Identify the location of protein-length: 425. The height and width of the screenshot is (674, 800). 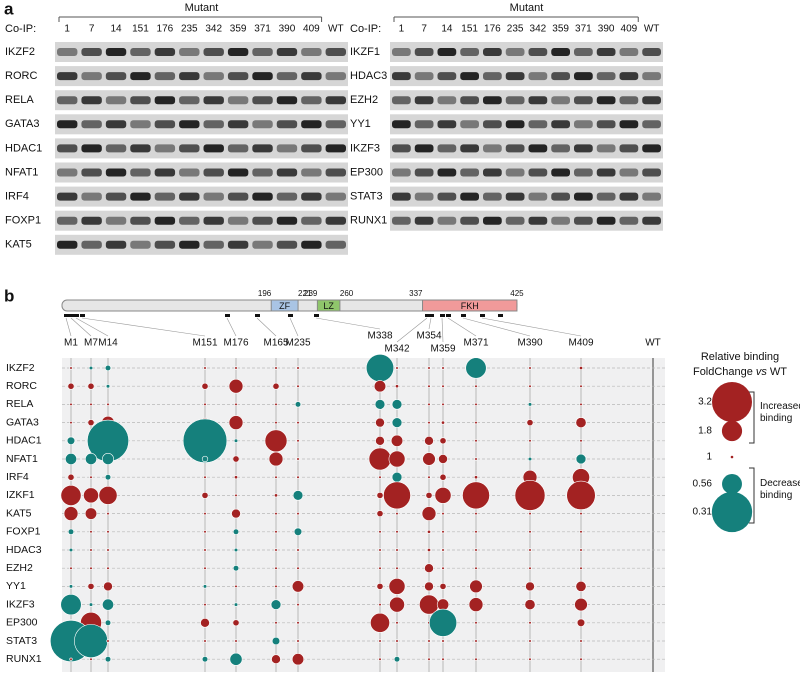
(517, 293).